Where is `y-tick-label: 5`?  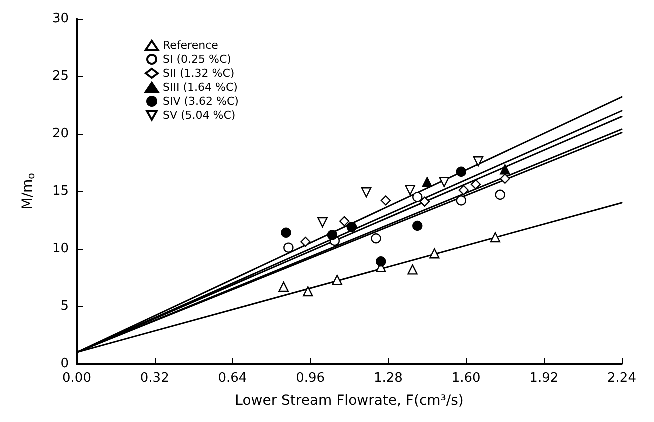 y-tick-label: 5 is located at coordinates (64, 306).